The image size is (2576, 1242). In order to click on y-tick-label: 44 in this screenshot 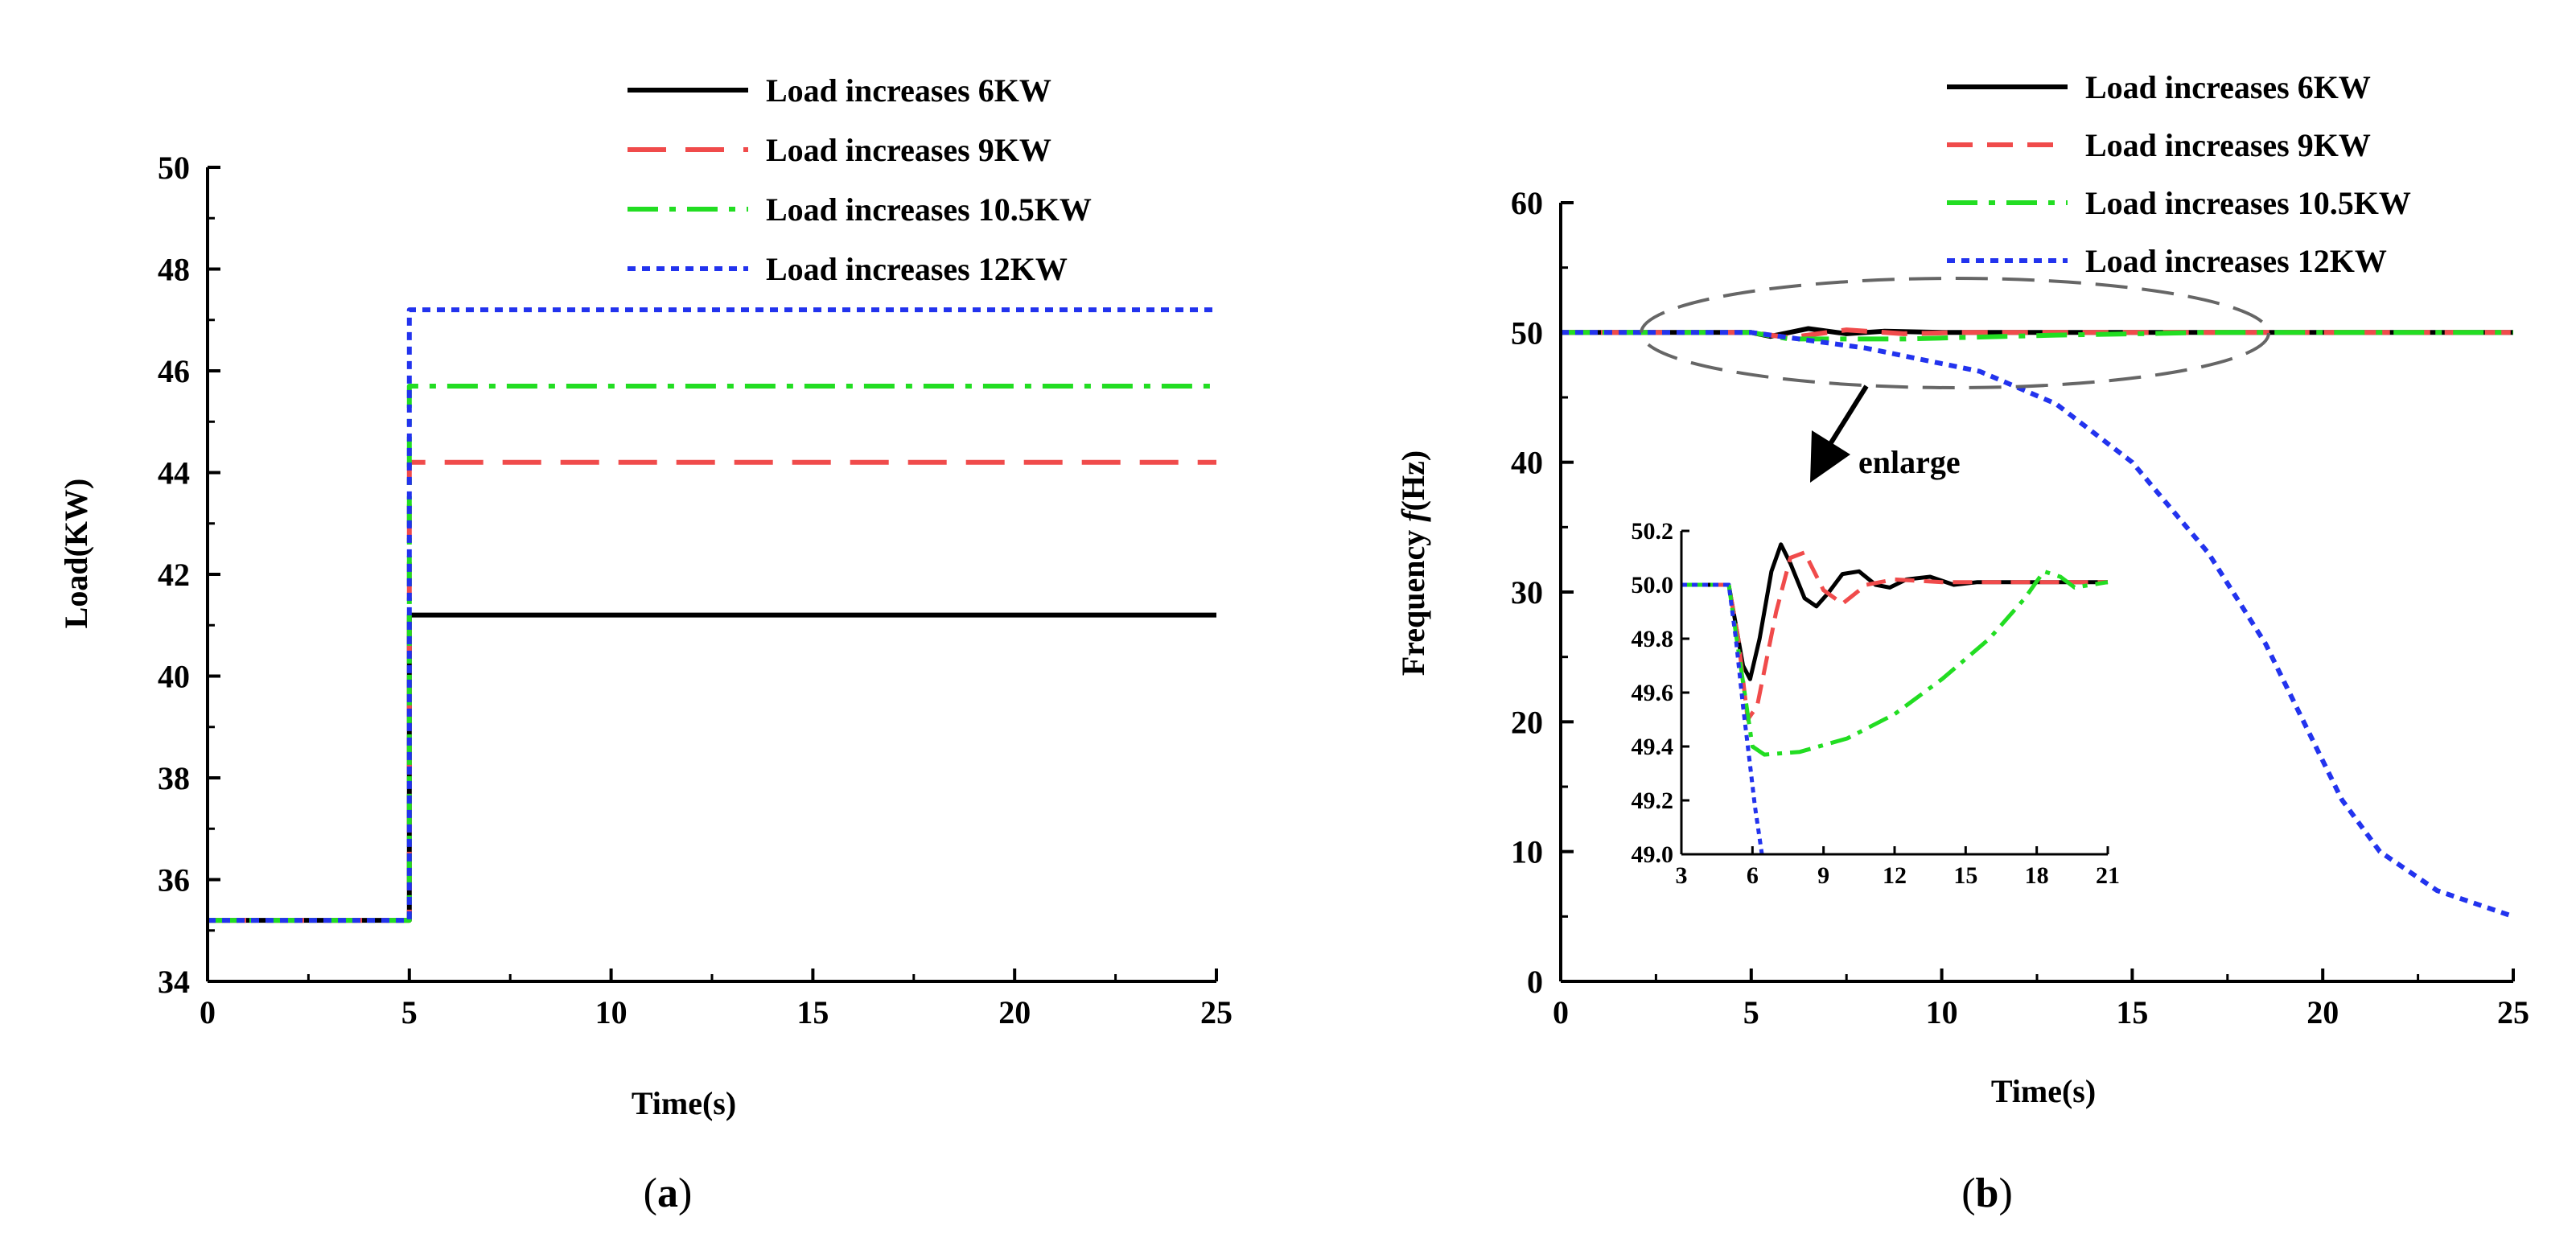, I will do `click(174, 473)`.